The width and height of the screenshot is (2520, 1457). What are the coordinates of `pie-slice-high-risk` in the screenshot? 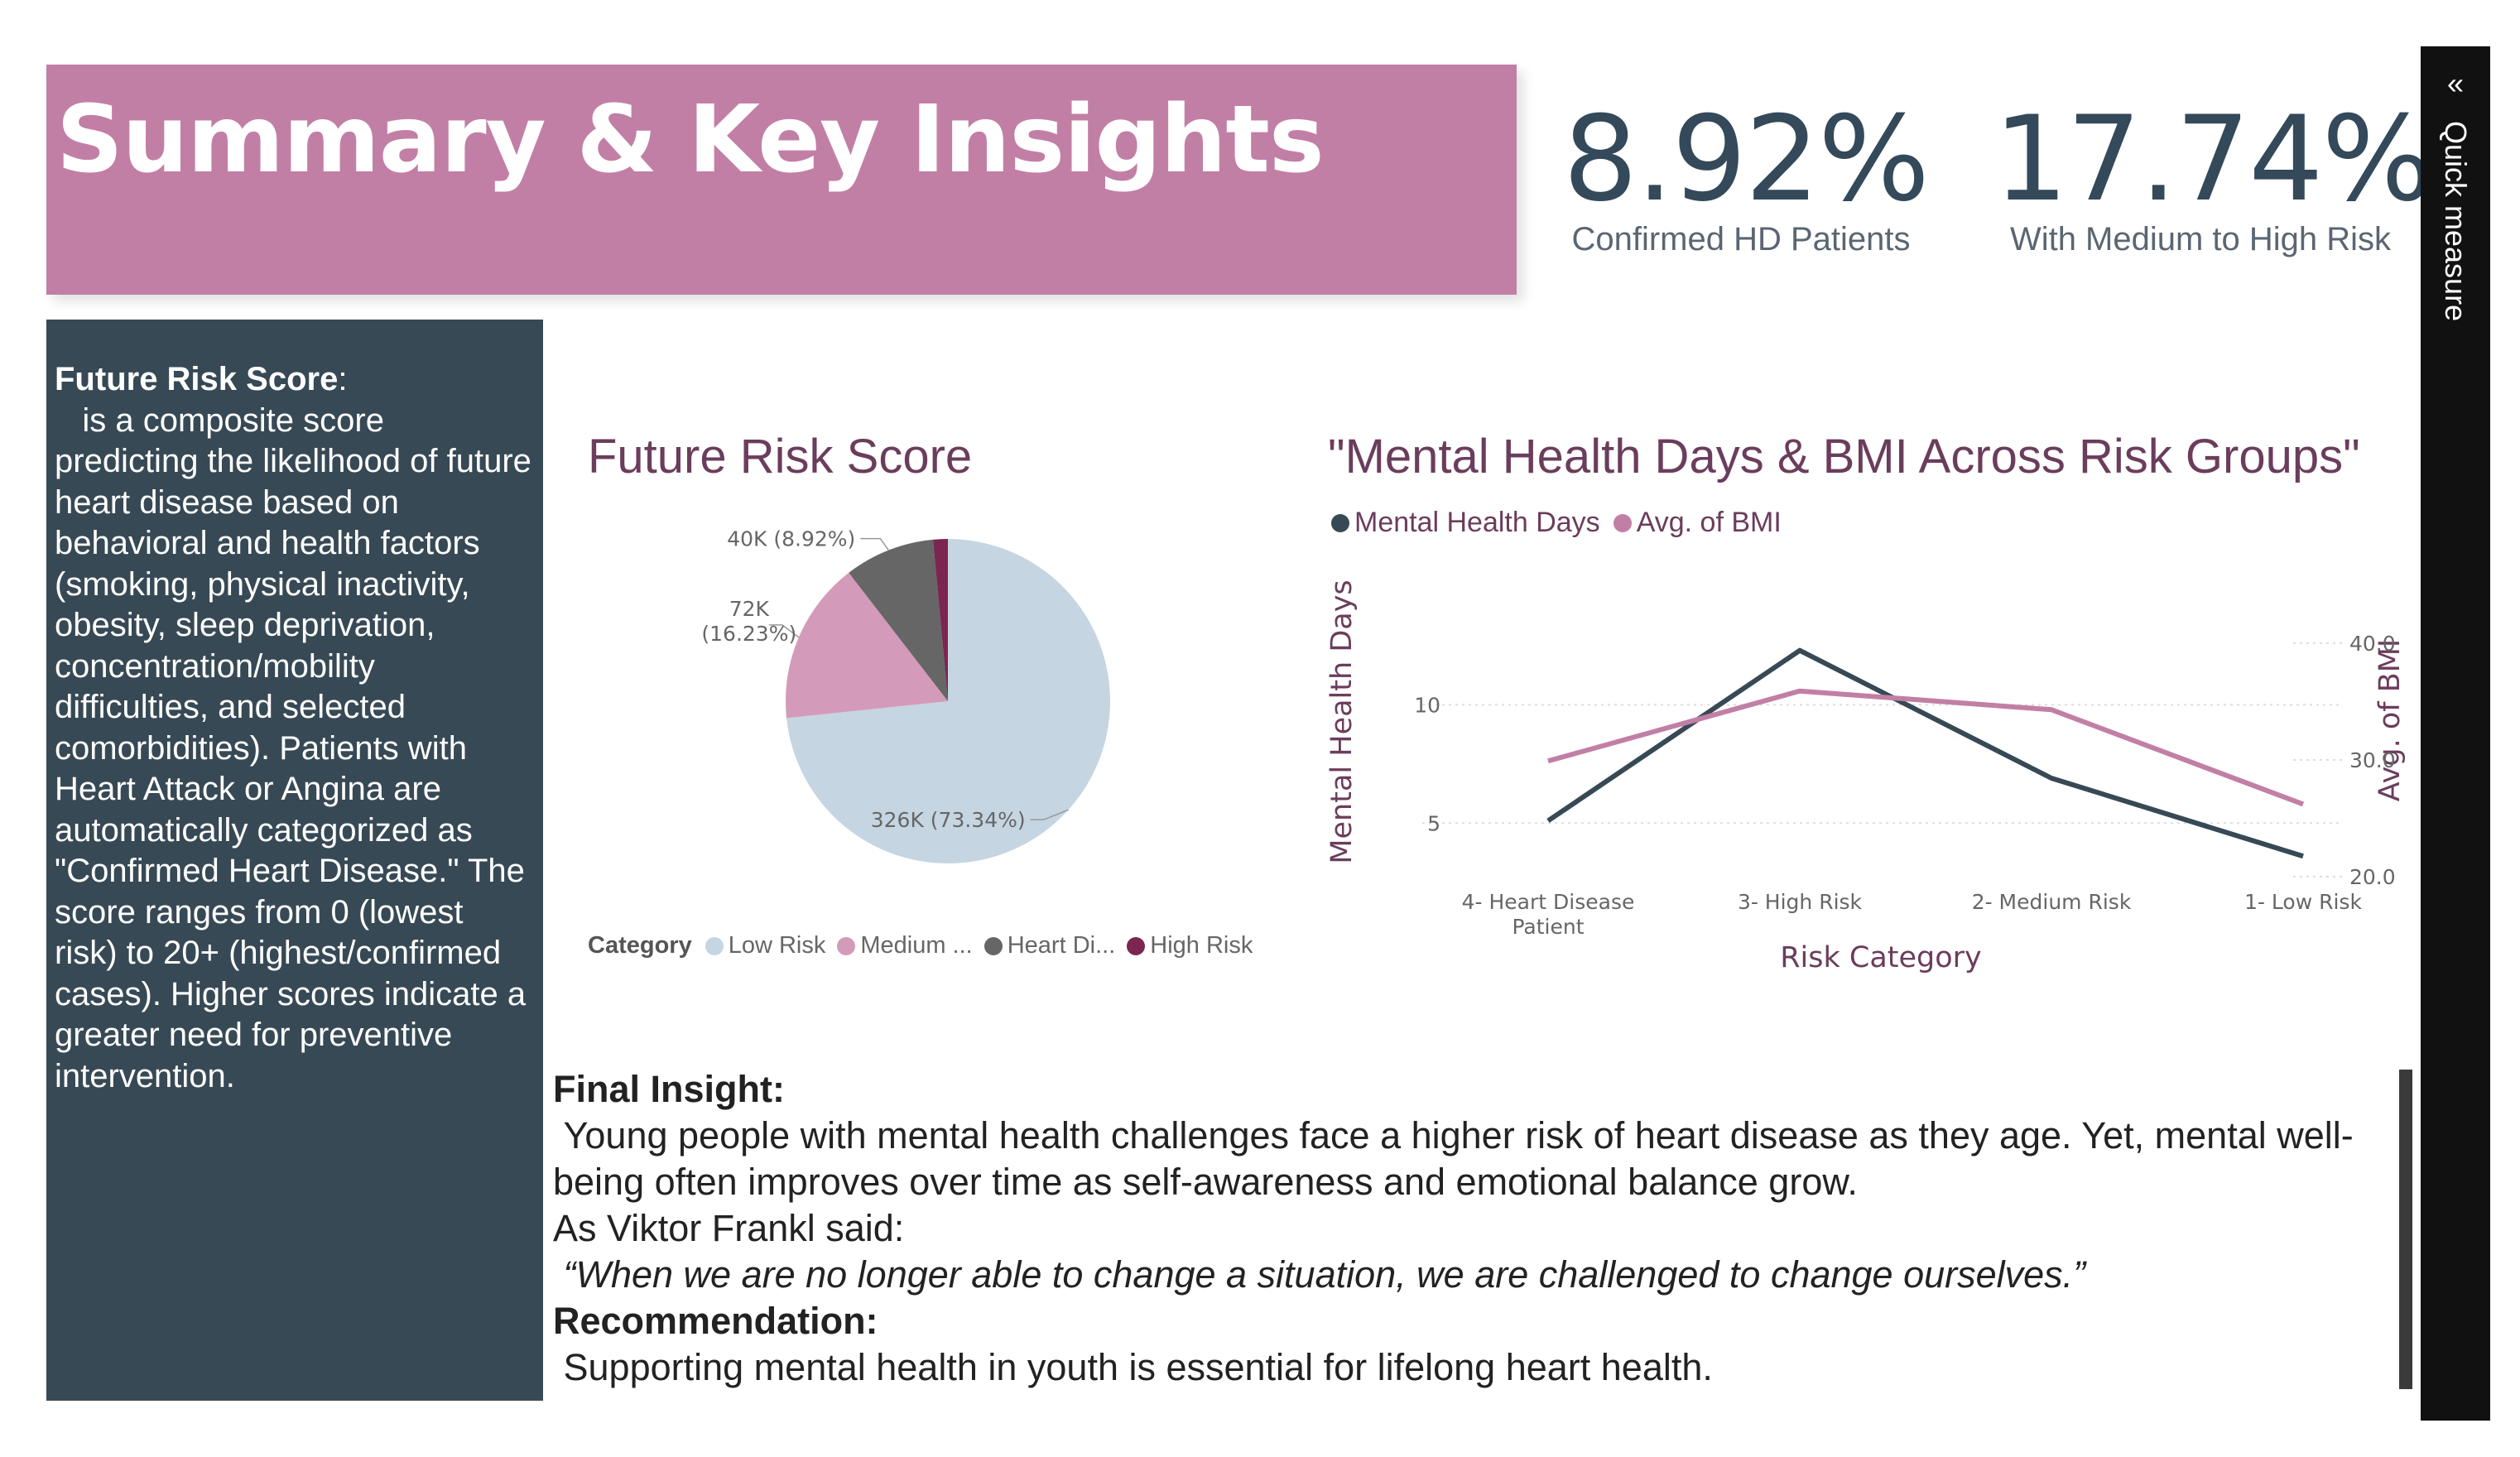 It's located at (940, 620).